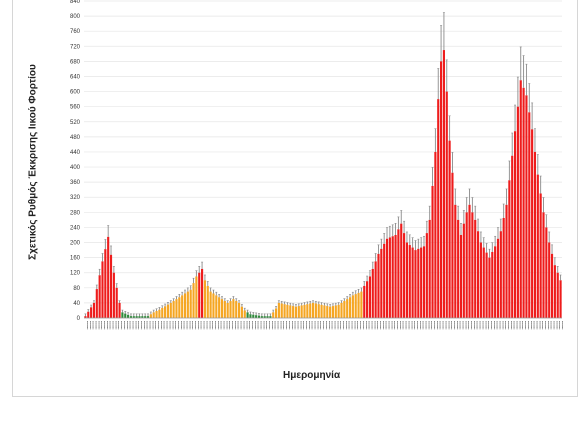 The width and height of the screenshot is (579, 432). Describe the element at coordinates (75, 274) in the screenshot. I see `y-tick-label: 120` at that location.